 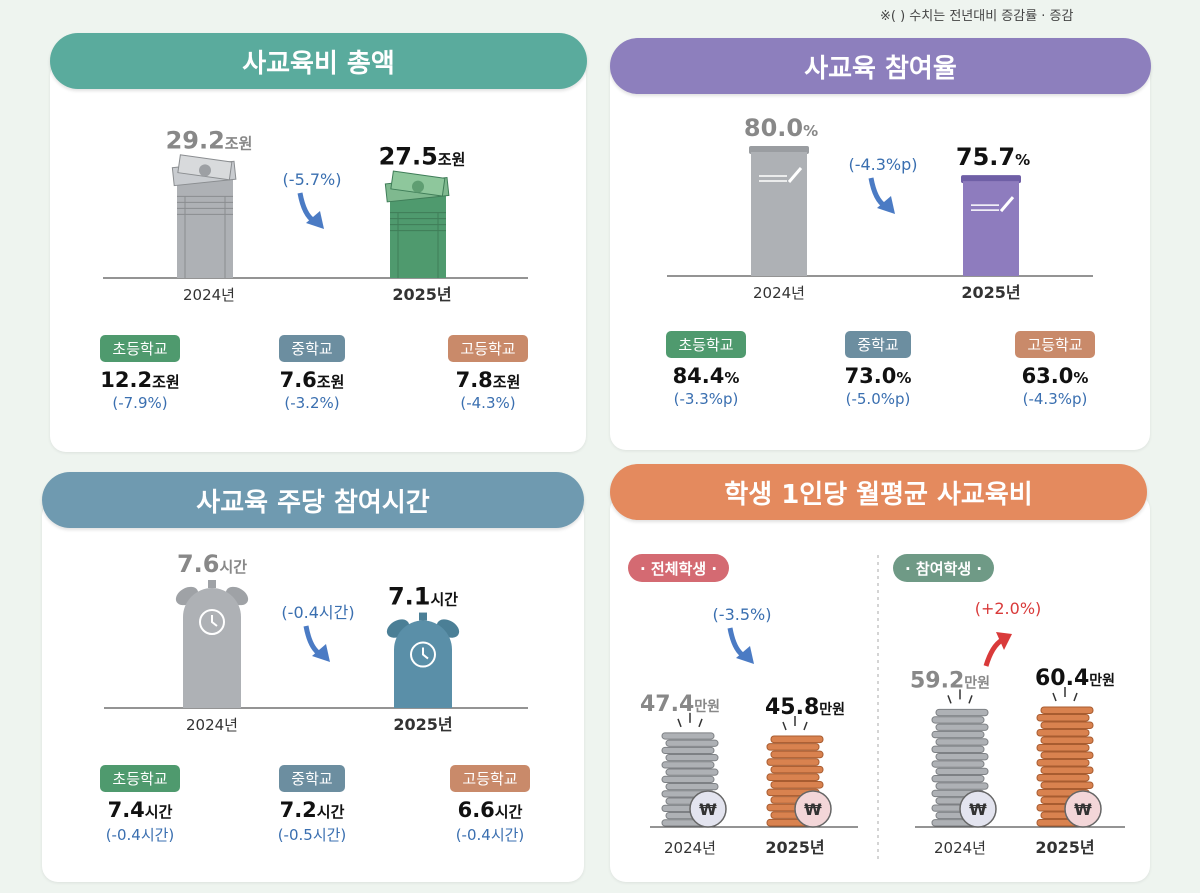 What do you see at coordinates (997, 649) in the screenshot?
I see `up-arrow-icon` at bounding box center [997, 649].